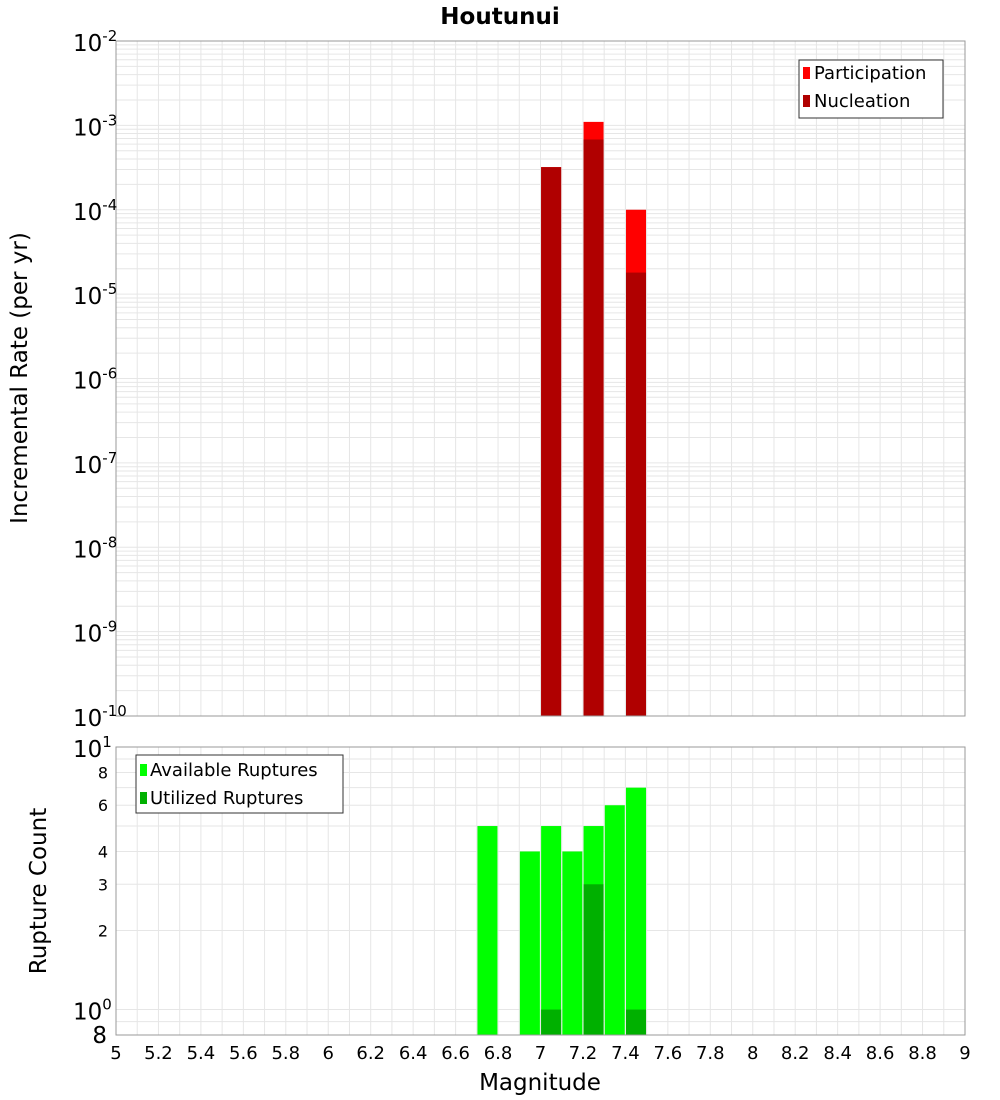 This screenshot has height=1100, width=1000. What do you see at coordinates (285, 1053) in the screenshot?
I see `x-tick-label: 5.8` at bounding box center [285, 1053].